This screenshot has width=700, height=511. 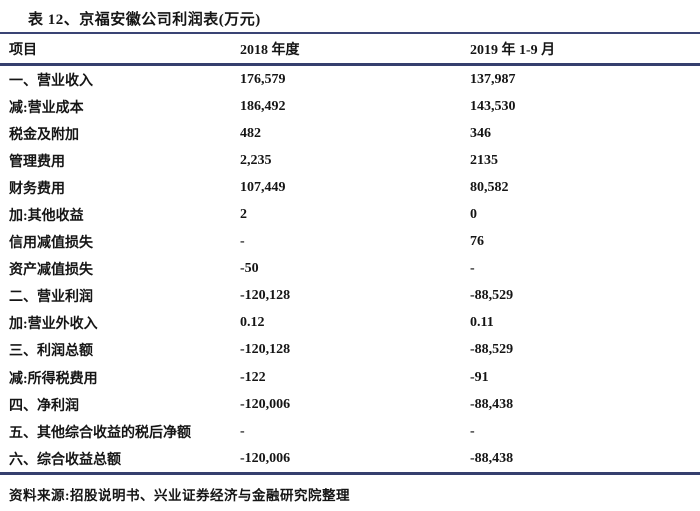 I want to click on row-label: 管理费用, so click(x=37, y=162).